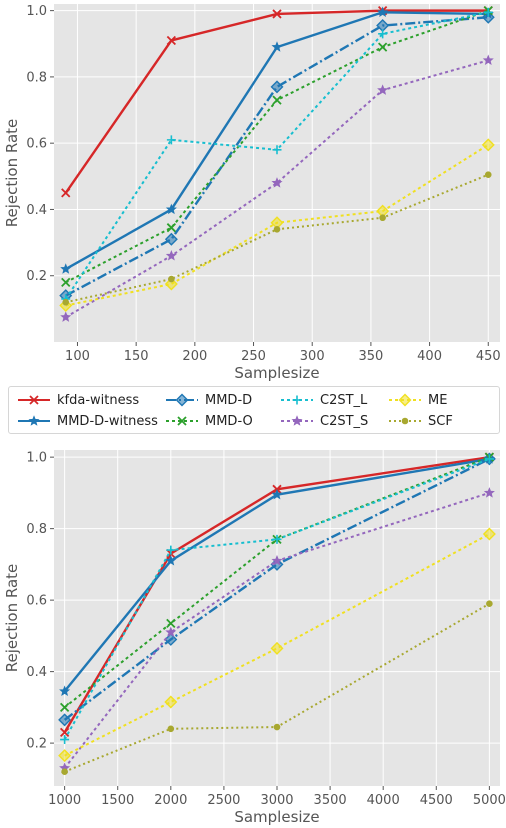 This screenshot has height=828, width=506. I want to click on top-tick-label-x: 100, so click(77, 356).